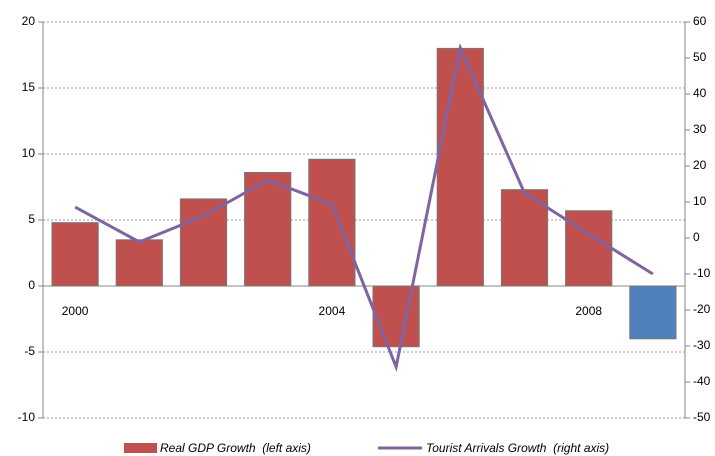  What do you see at coordinates (702, 273) in the screenshot?
I see `y2-tick-label: -10` at bounding box center [702, 273].